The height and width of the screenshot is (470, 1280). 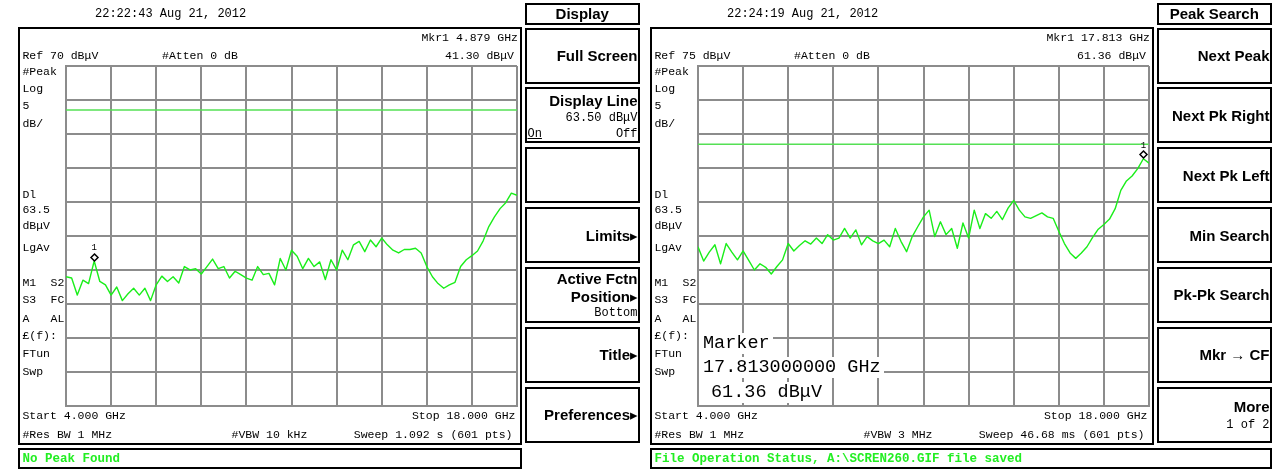 I want to click on text: Preferences▸, so click(x=591, y=415).